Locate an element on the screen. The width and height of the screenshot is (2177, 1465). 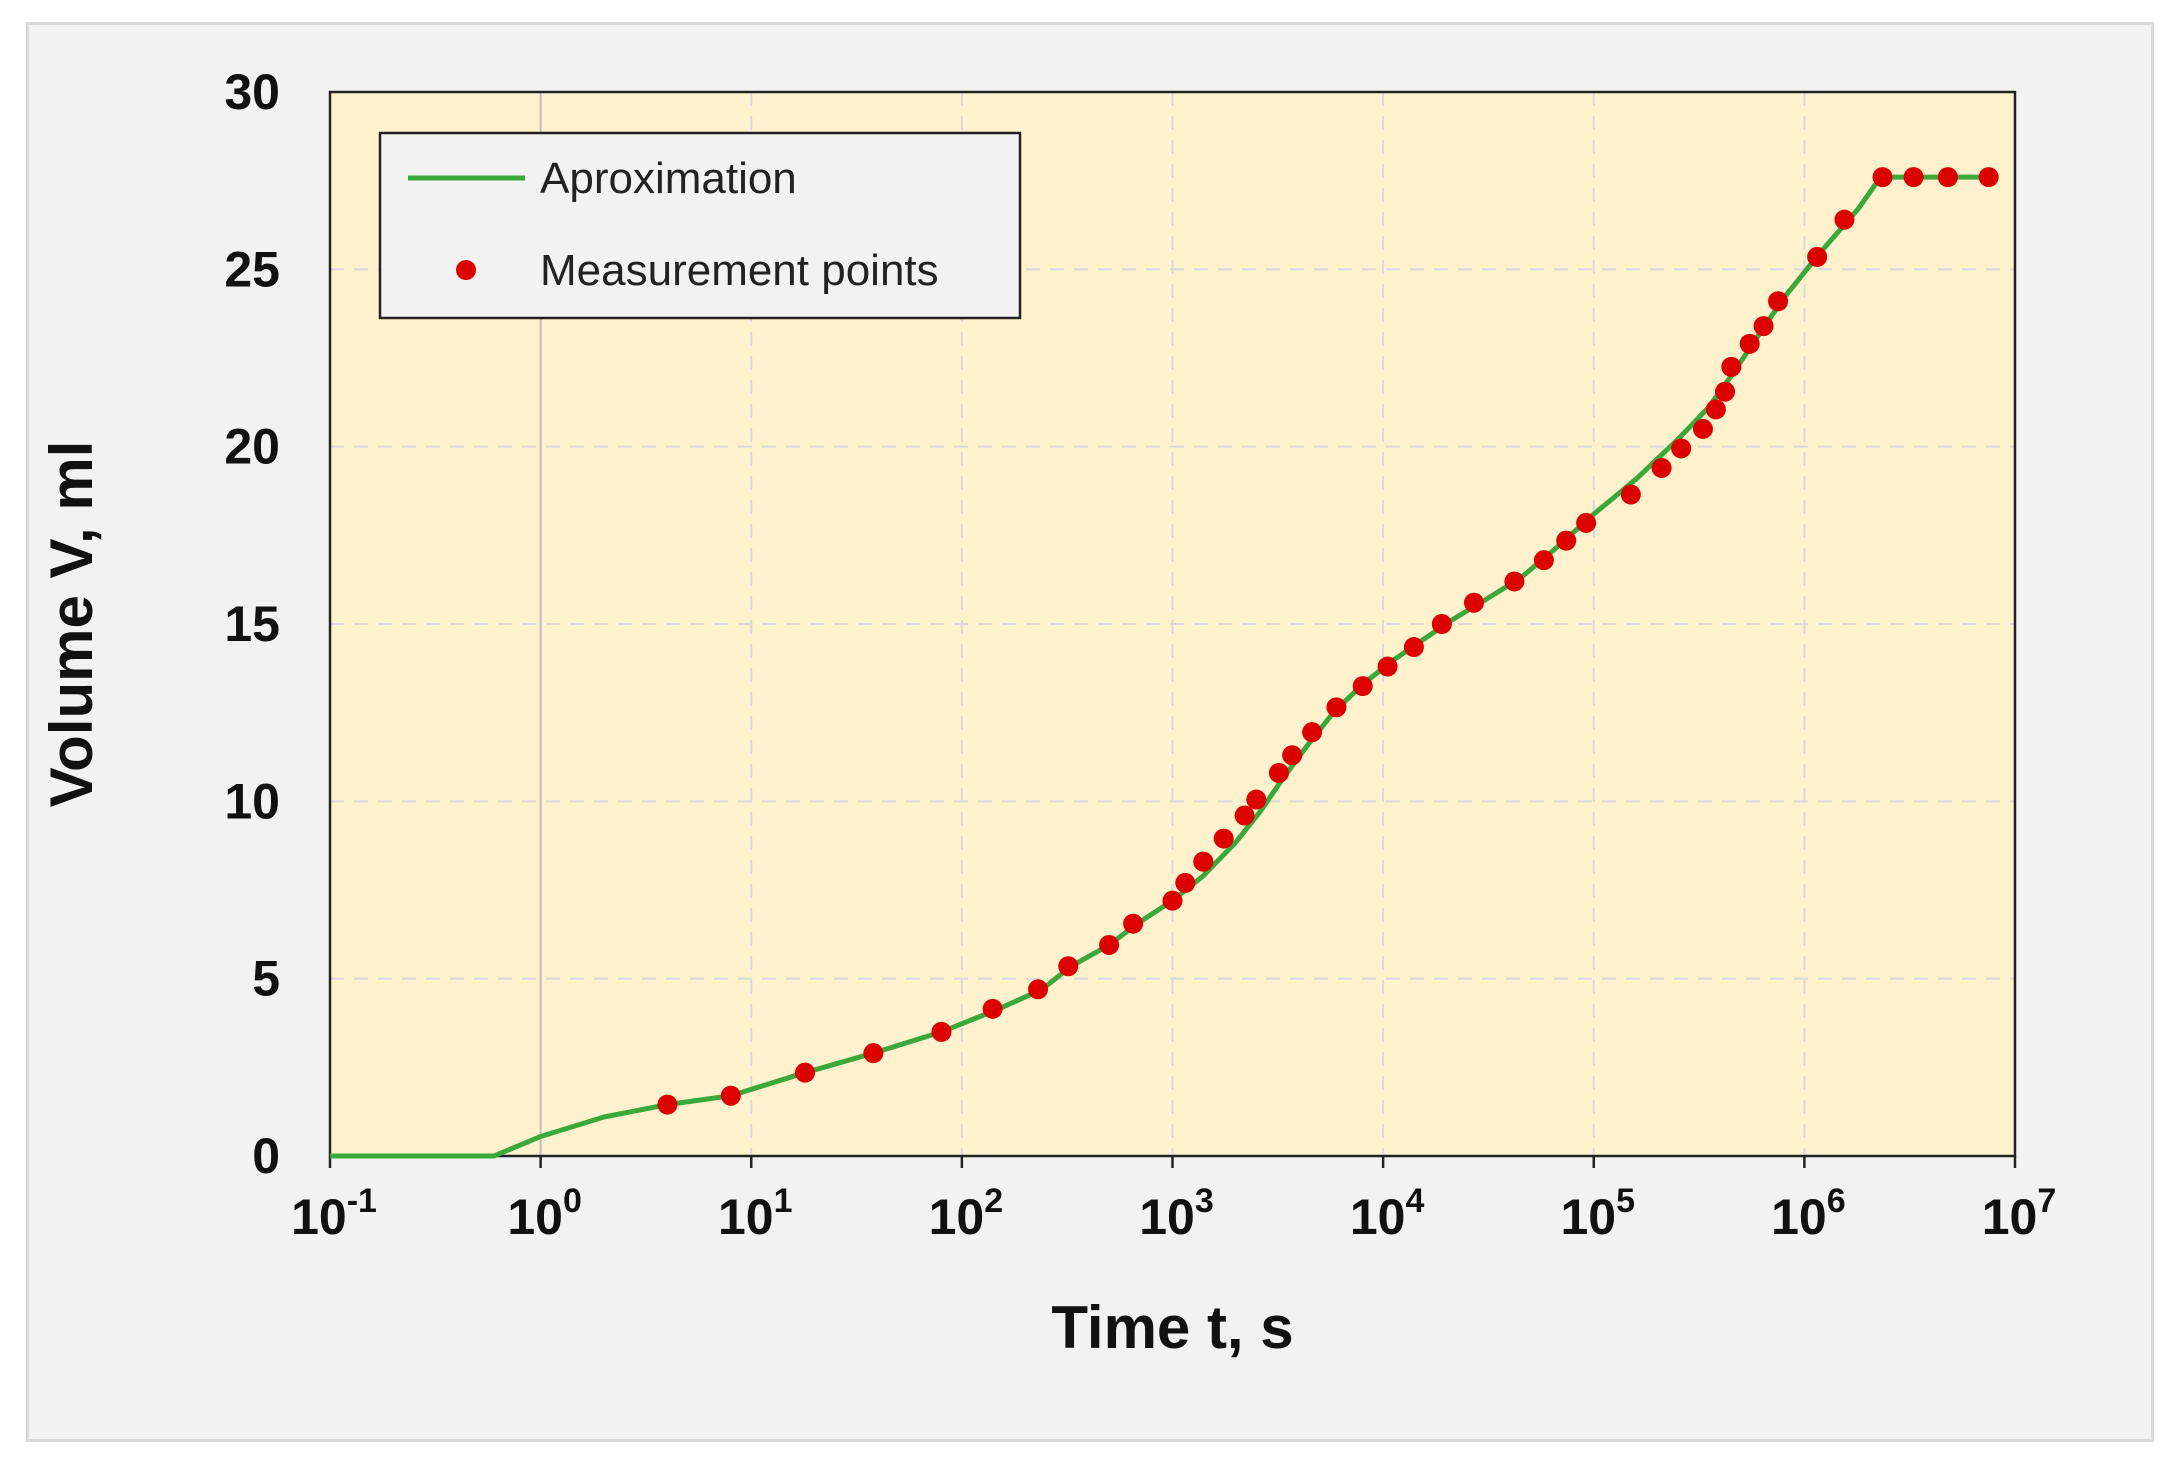
y-axis-title: Volume V, ml is located at coordinates (71, 624).